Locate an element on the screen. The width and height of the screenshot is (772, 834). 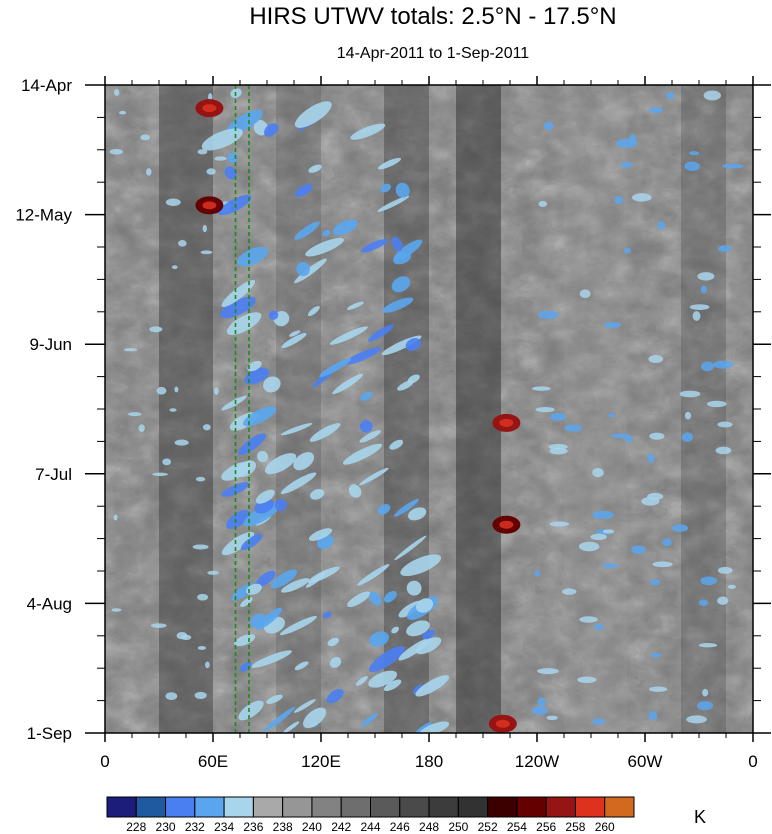
colorbar-units: K is located at coordinates (700, 817).